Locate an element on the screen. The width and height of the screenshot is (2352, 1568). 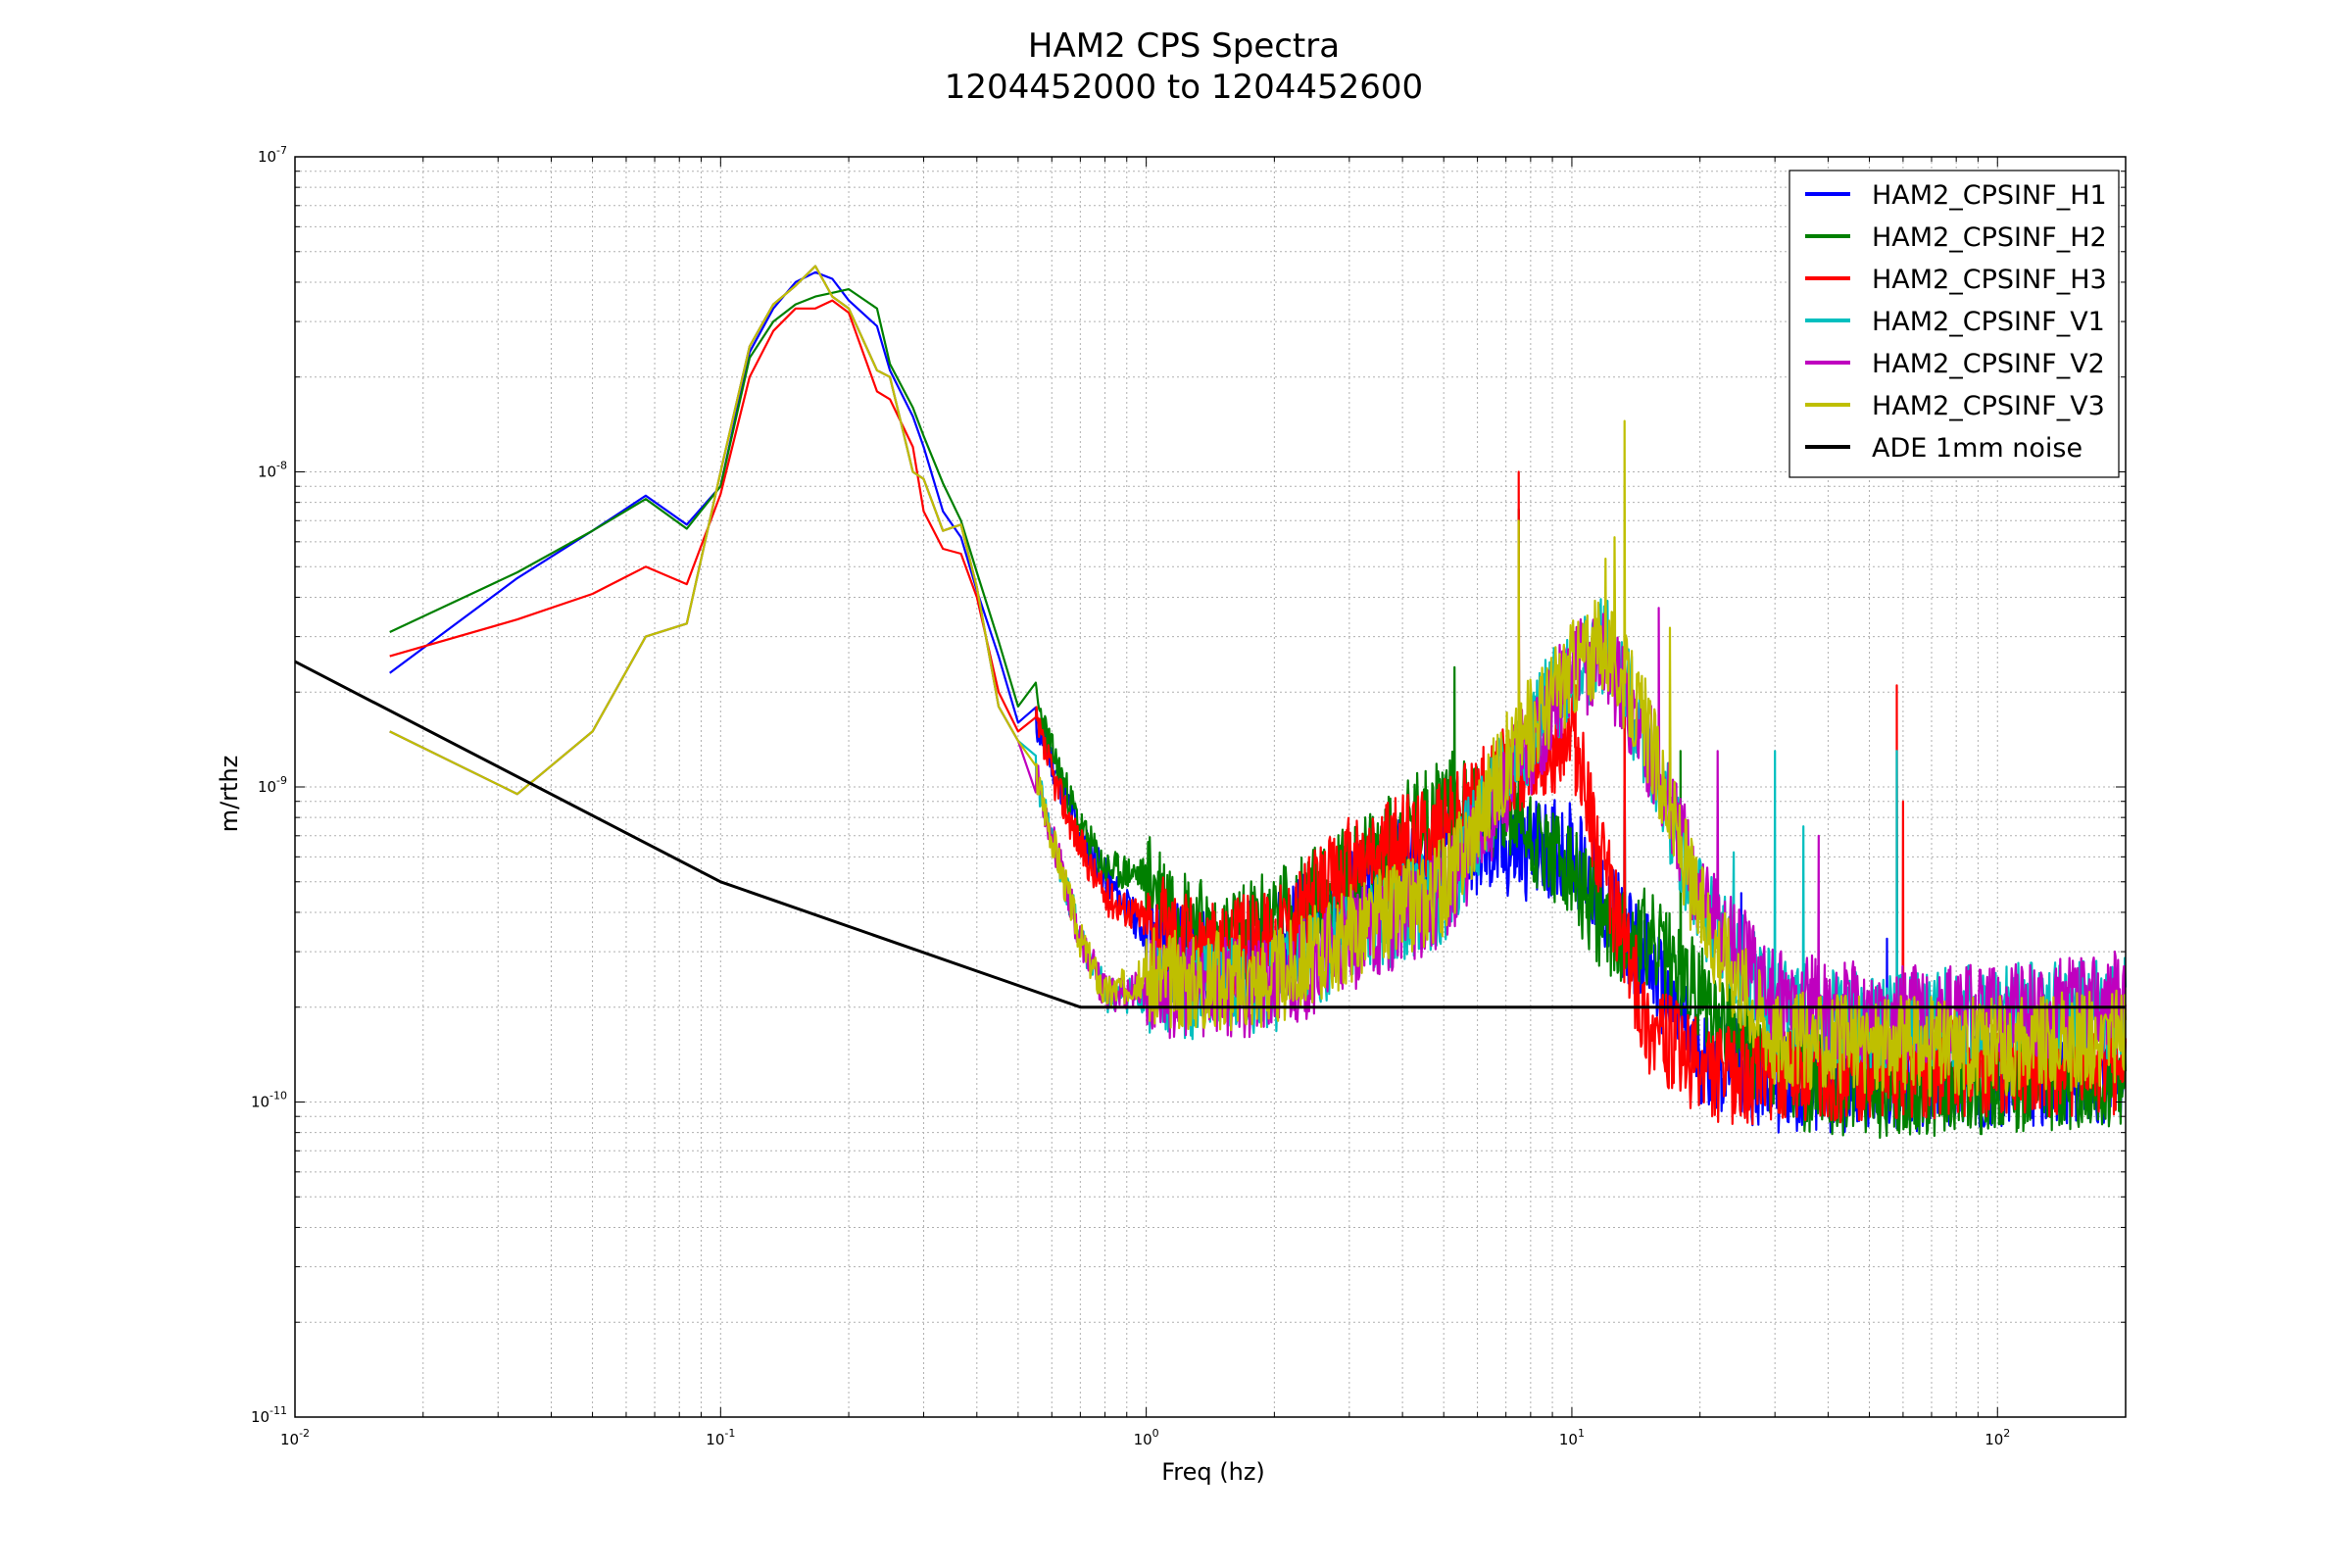
legend-label: HAM2_CPSINF_V1 is located at coordinates (1988, 322).